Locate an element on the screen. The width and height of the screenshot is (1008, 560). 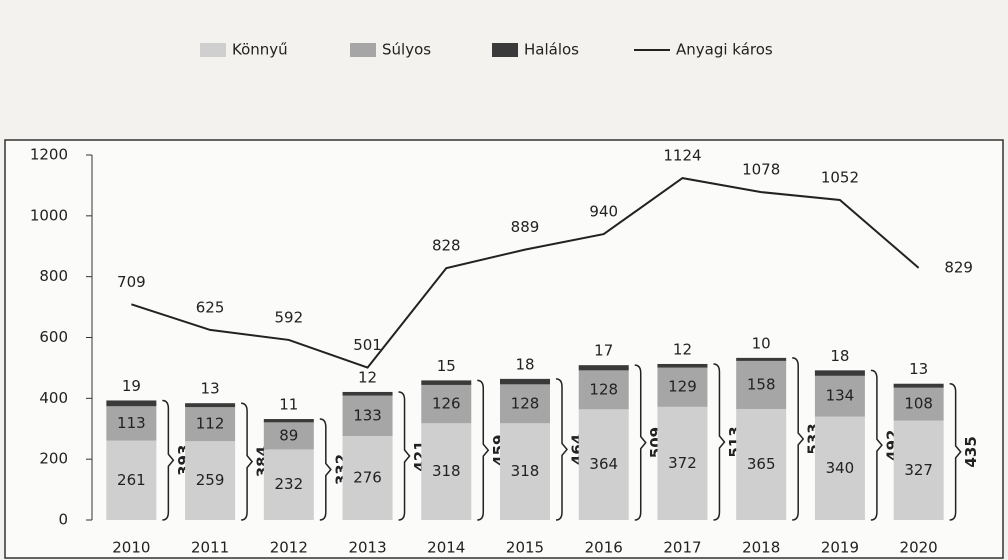
bar-value-label: 19 is located at coordinates (131, 386).